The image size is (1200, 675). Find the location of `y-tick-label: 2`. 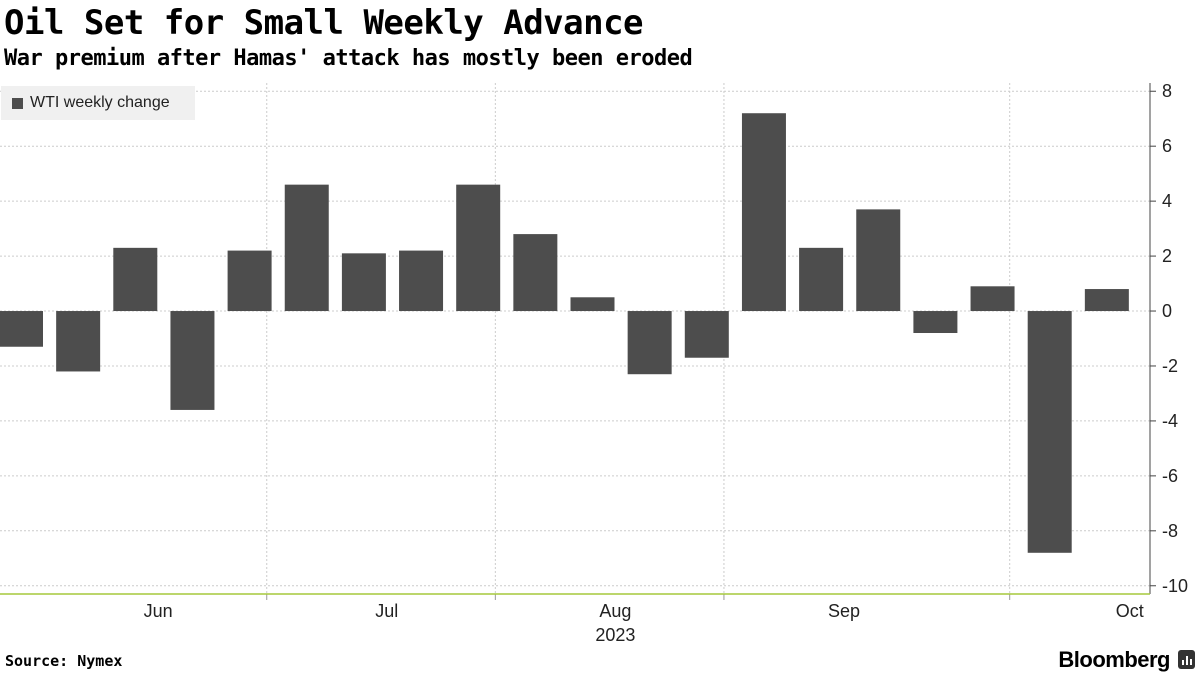

y-tick-label: 2 is located at coordinates (1167, 256).